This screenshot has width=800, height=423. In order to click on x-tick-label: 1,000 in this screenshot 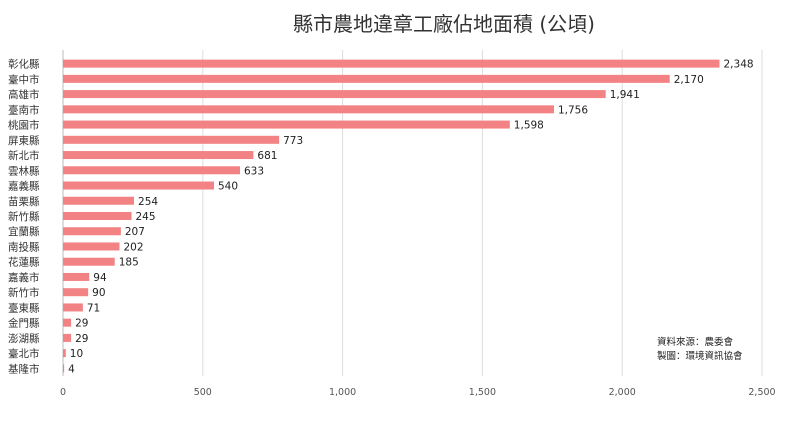, I will do `click(342, 392)`.